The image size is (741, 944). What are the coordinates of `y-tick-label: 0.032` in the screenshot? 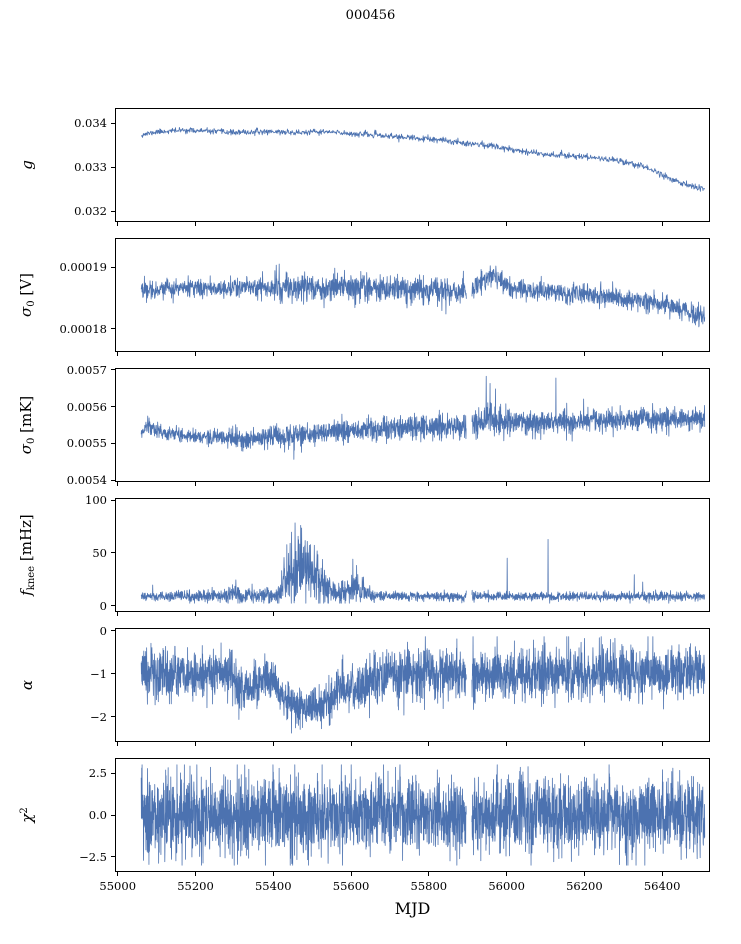 It's located at (90, 211).